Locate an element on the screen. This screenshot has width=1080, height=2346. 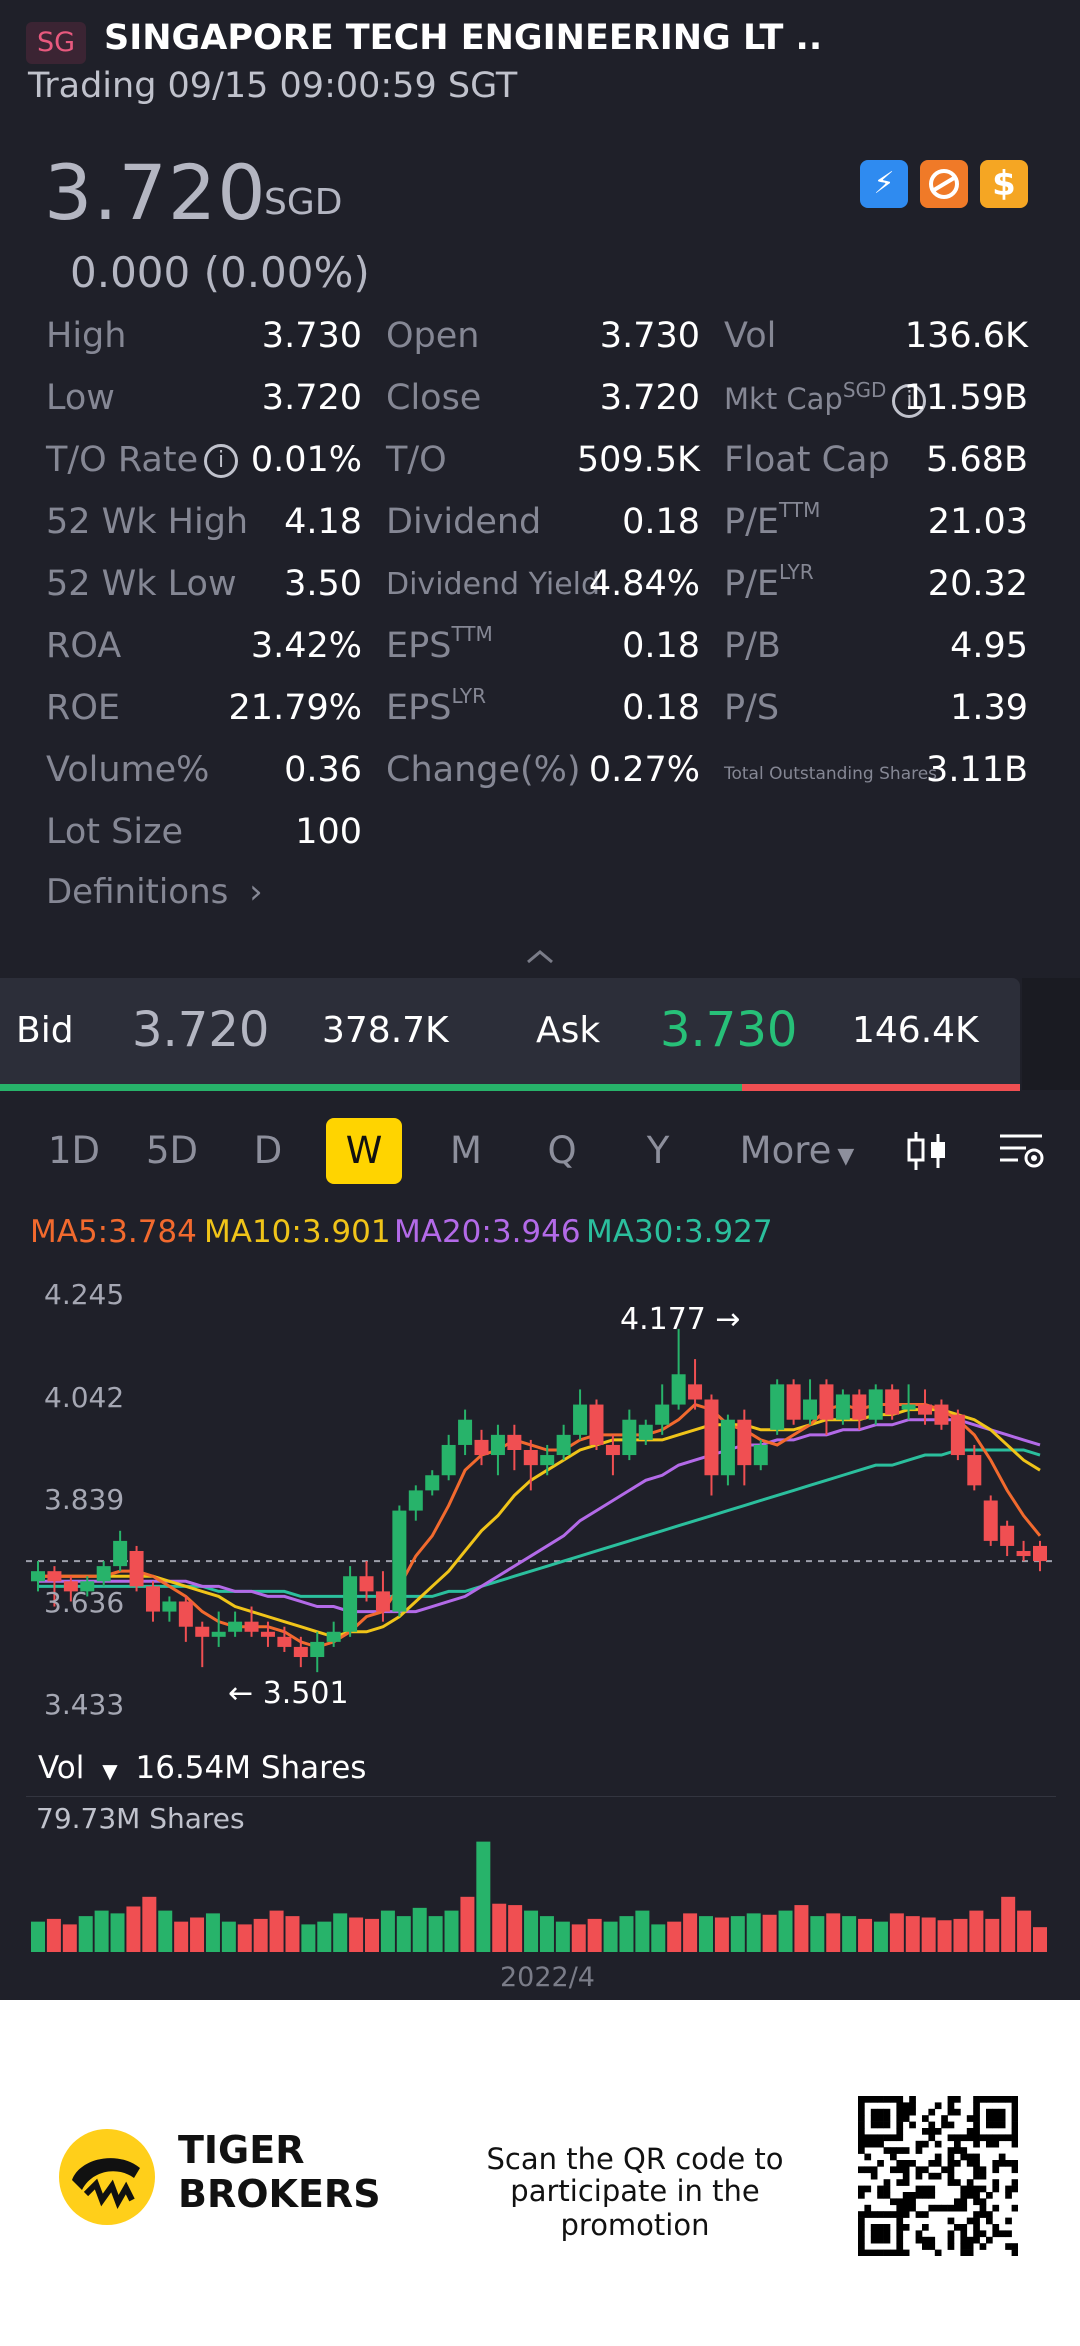
ask-price: 3.730 is located at coordinates (729, 1030).